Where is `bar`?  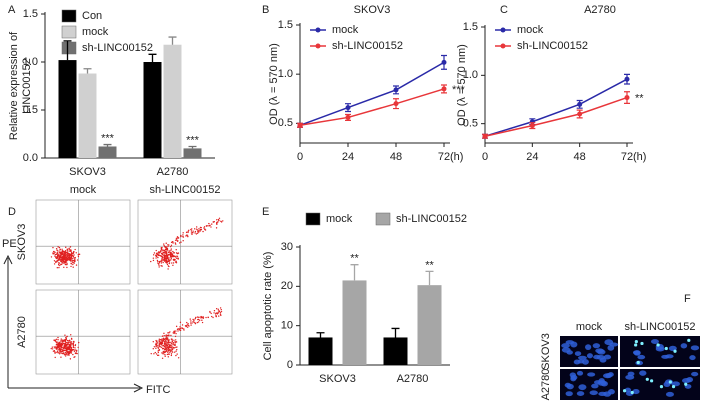 bar is located at coordinates (429, 325).